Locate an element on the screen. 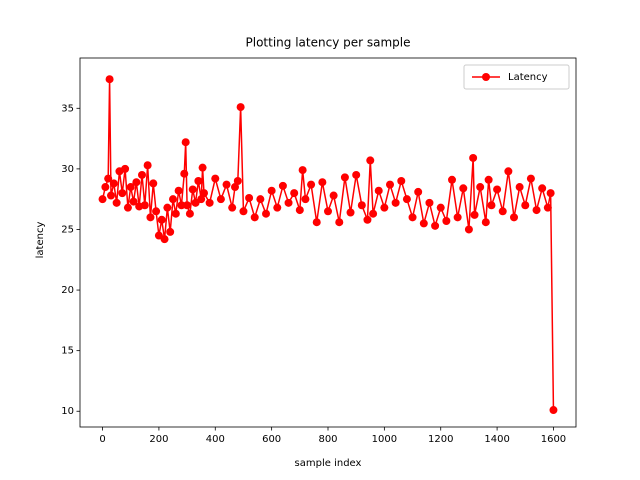 The image size is (640, 480). x-tick-label: 400 is located at coordinates (215, 439).